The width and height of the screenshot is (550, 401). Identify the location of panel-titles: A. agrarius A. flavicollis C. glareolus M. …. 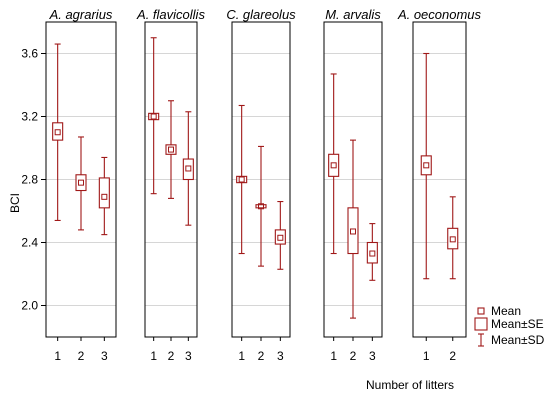
(265, 14).